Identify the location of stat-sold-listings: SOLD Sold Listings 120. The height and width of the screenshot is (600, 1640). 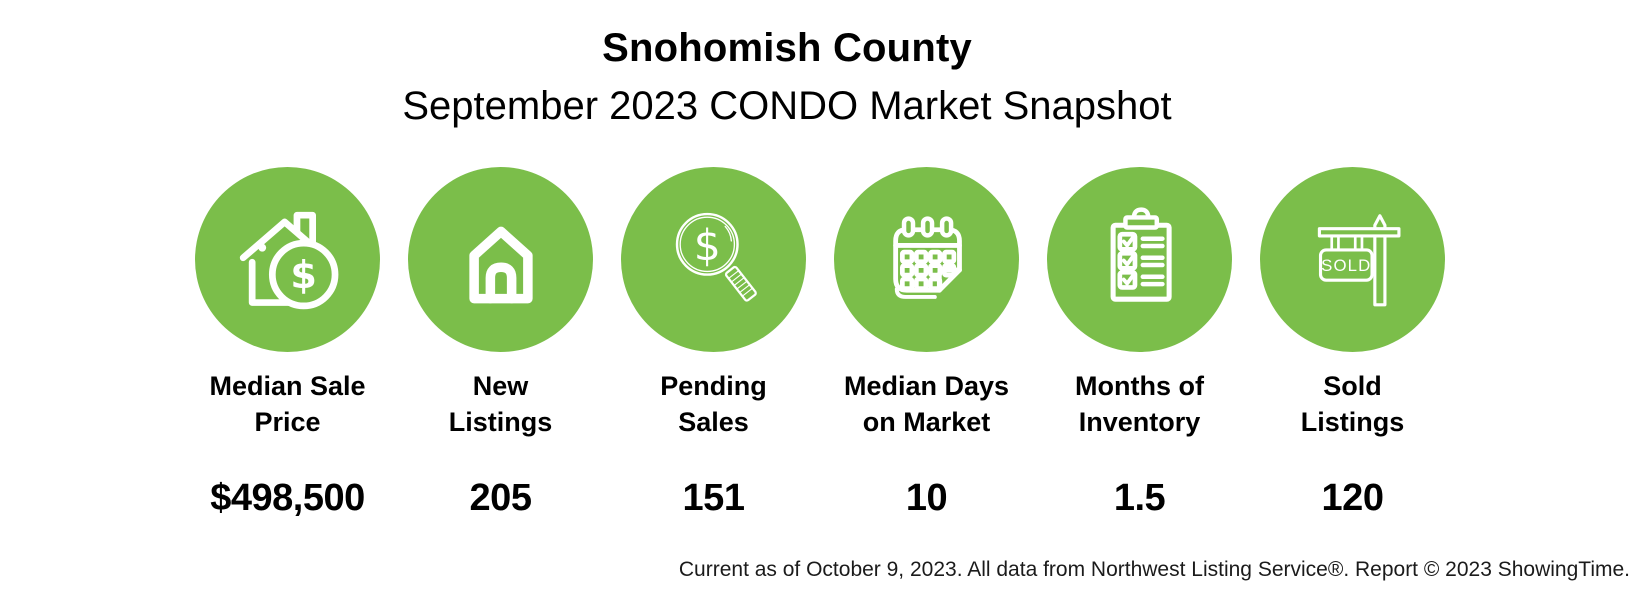
(1352, 343).